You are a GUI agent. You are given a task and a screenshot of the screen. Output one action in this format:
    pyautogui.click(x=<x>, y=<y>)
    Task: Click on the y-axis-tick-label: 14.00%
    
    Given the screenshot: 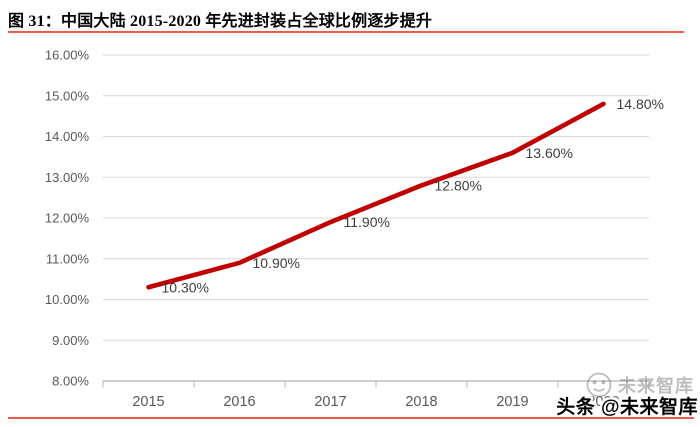 What is the action you would take?
    pyautogui.click(x=67, y=136)
    